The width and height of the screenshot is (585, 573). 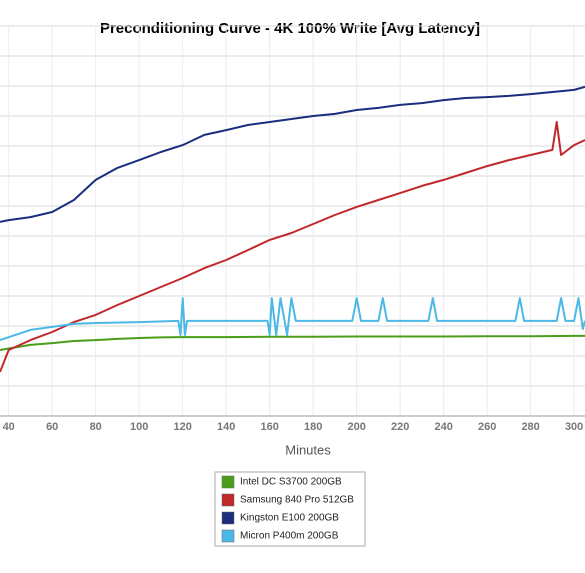 I want to click on x-axis-label: Minutes, so click(x=308, y=449).